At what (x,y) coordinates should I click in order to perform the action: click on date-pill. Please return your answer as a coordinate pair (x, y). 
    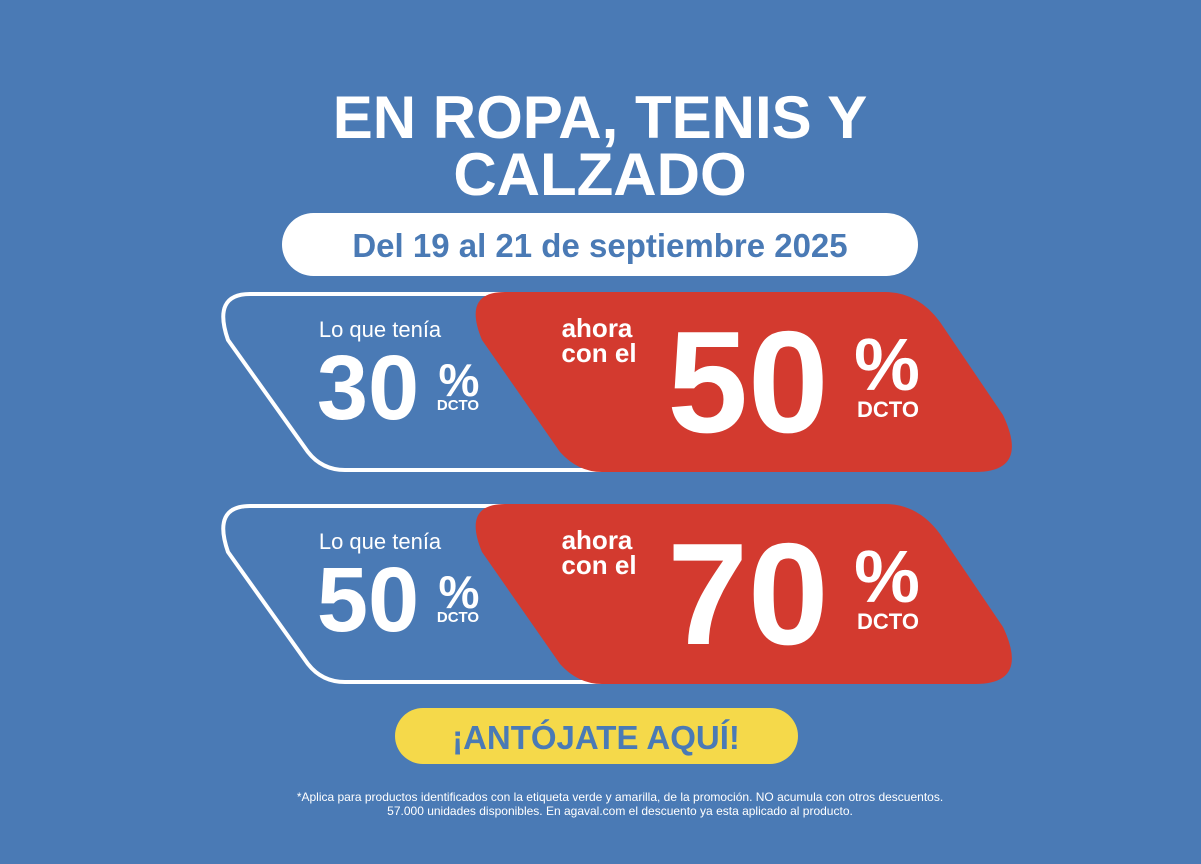
    Looking at the image, I should click on (600, 244).